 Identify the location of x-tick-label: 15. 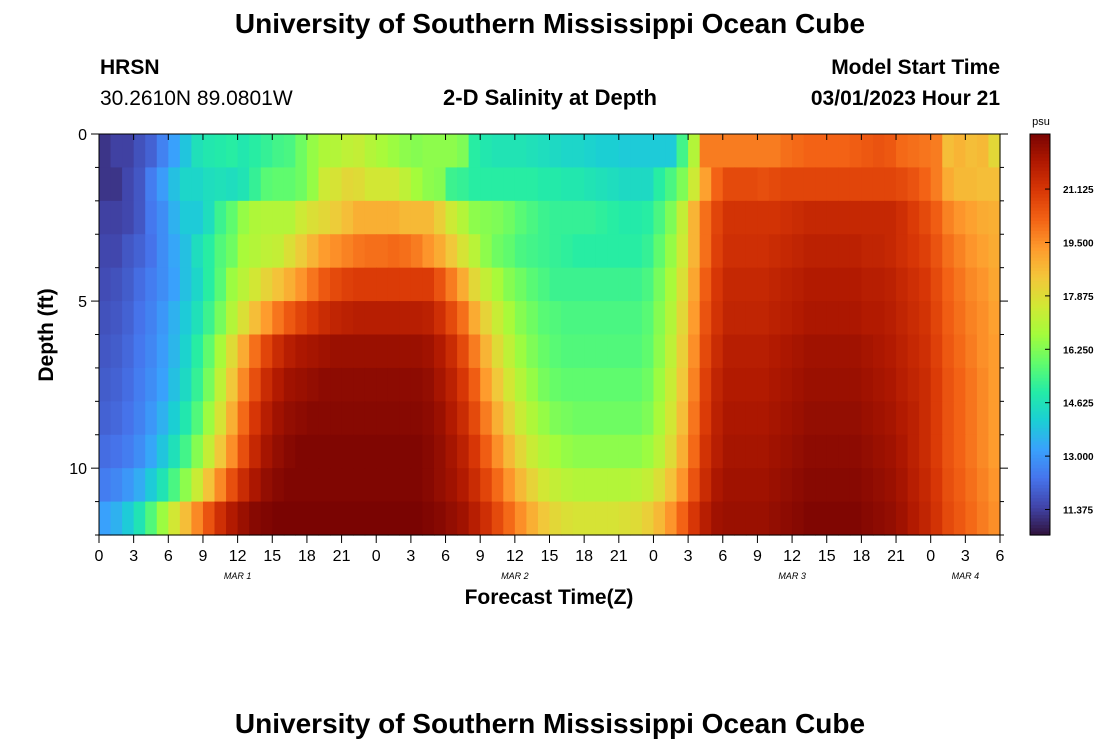
(272, 556).